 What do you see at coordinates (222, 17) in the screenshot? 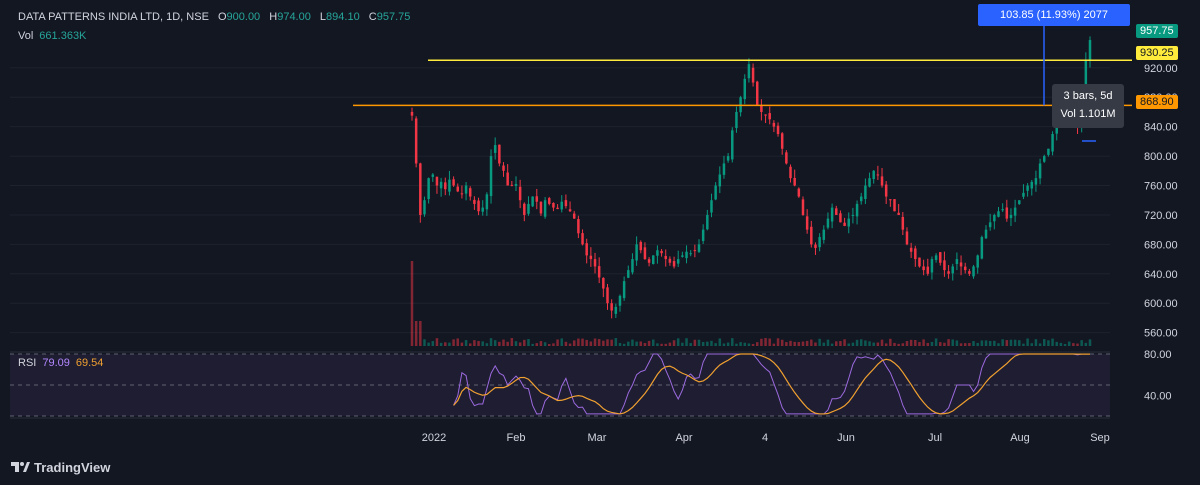
I see `open-label: O` at bounding box center [222, 17].